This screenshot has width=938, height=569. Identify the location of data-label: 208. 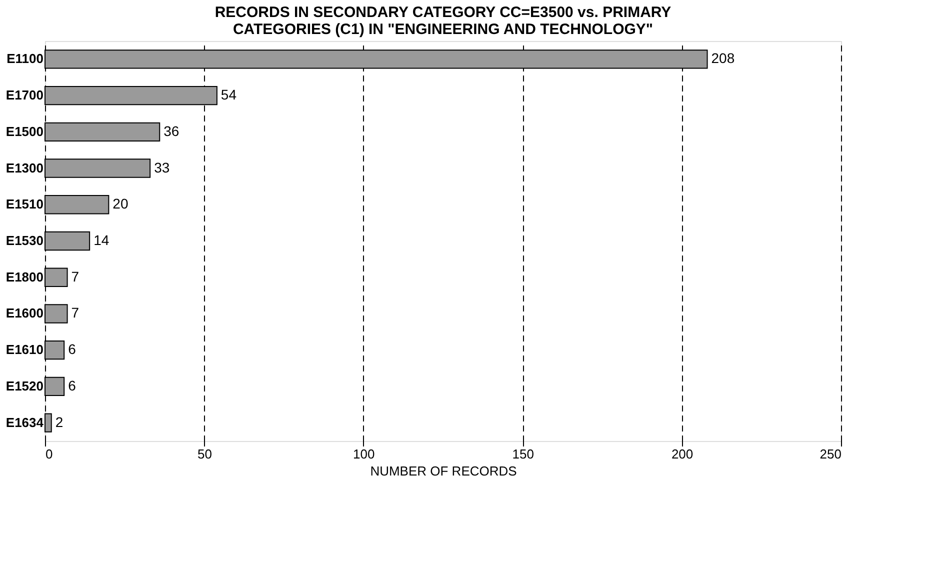
(723, 58).